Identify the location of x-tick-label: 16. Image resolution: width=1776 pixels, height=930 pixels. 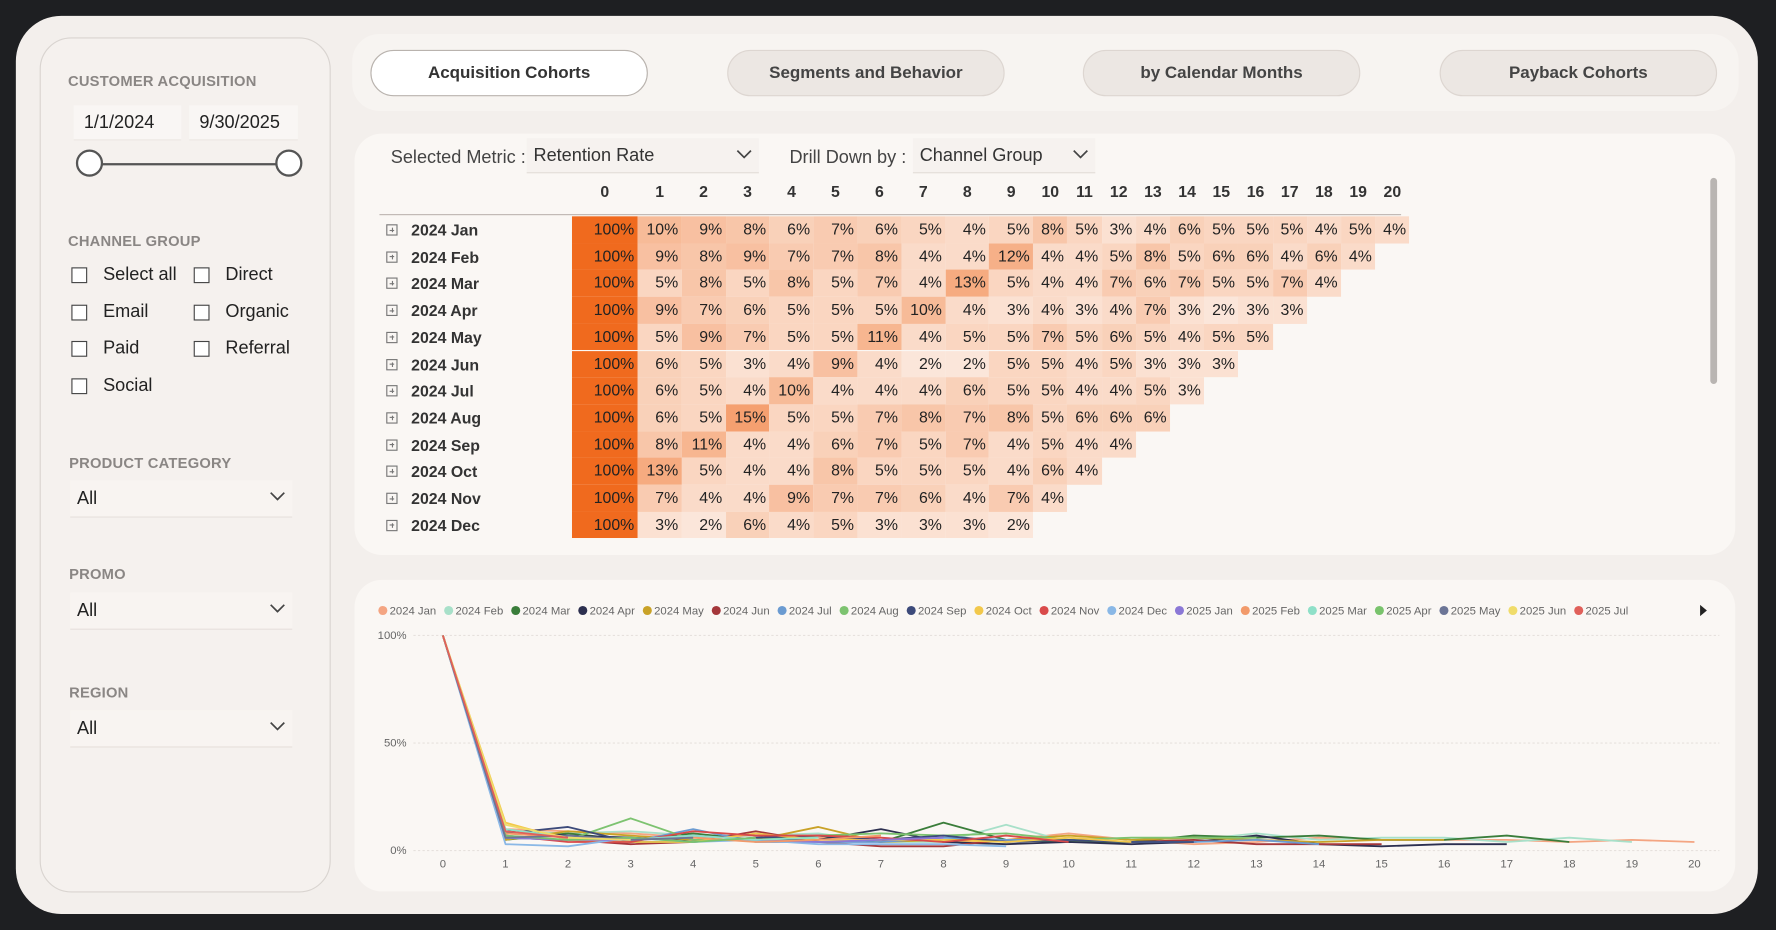
(1444, 865).